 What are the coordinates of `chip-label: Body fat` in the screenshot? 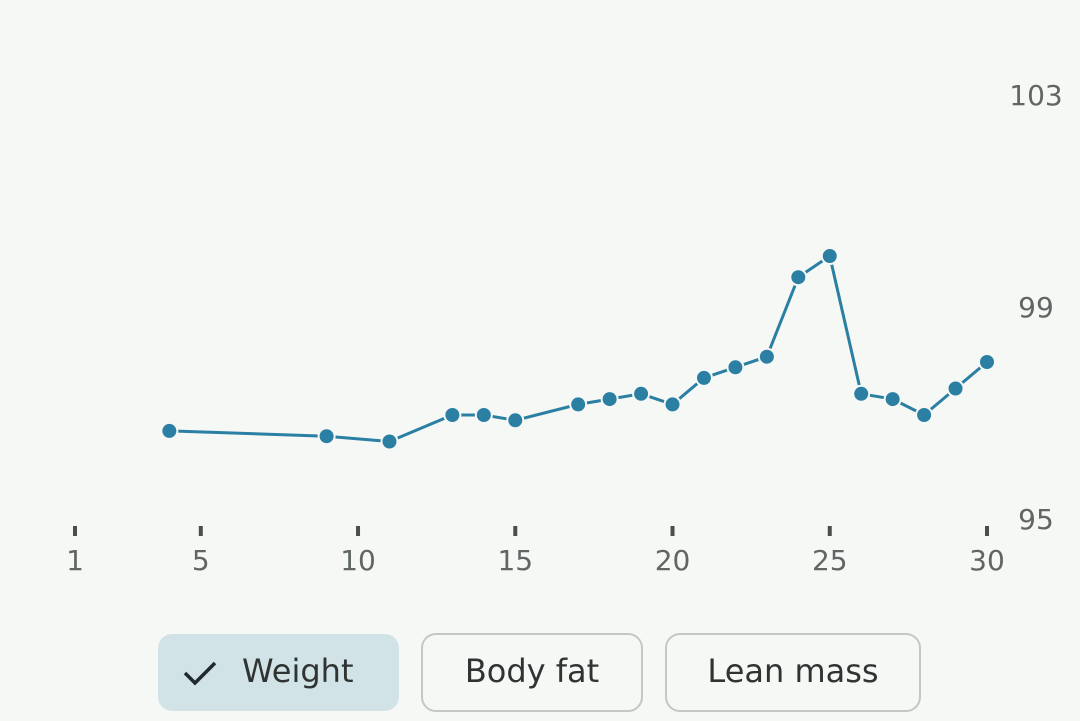 It's located at (532, 671).